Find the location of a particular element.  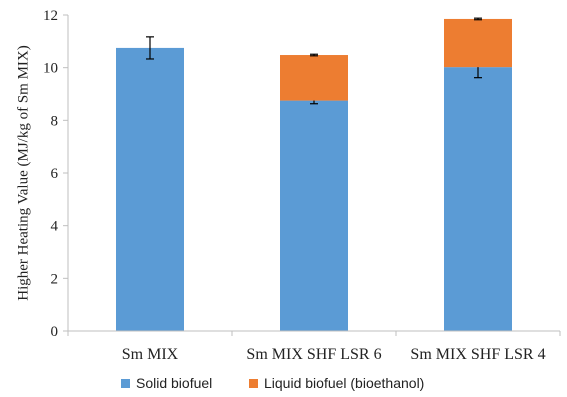

legend-label: Liquid biofuel (bioethanol) is located at coordinates (344, 383).